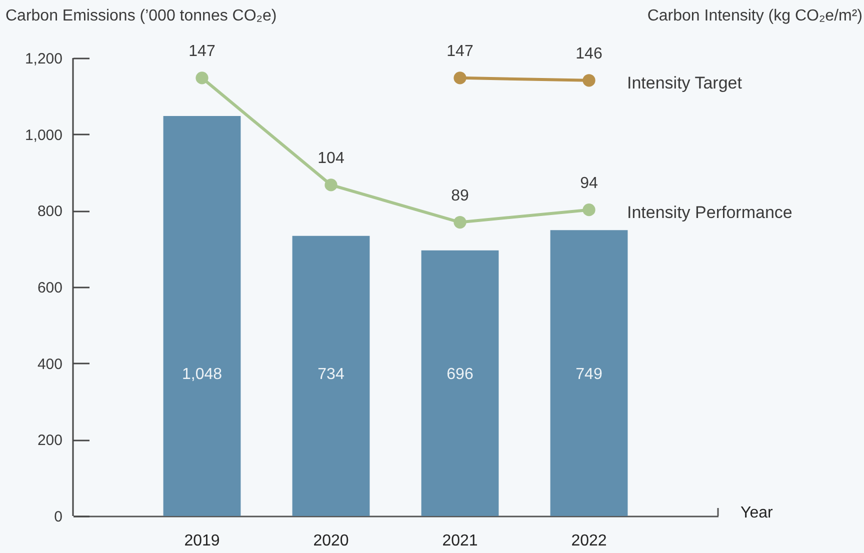 The width and height of the screenshot is (864, 553). I want to click on y-tick-label: 800, so click(49, 211).